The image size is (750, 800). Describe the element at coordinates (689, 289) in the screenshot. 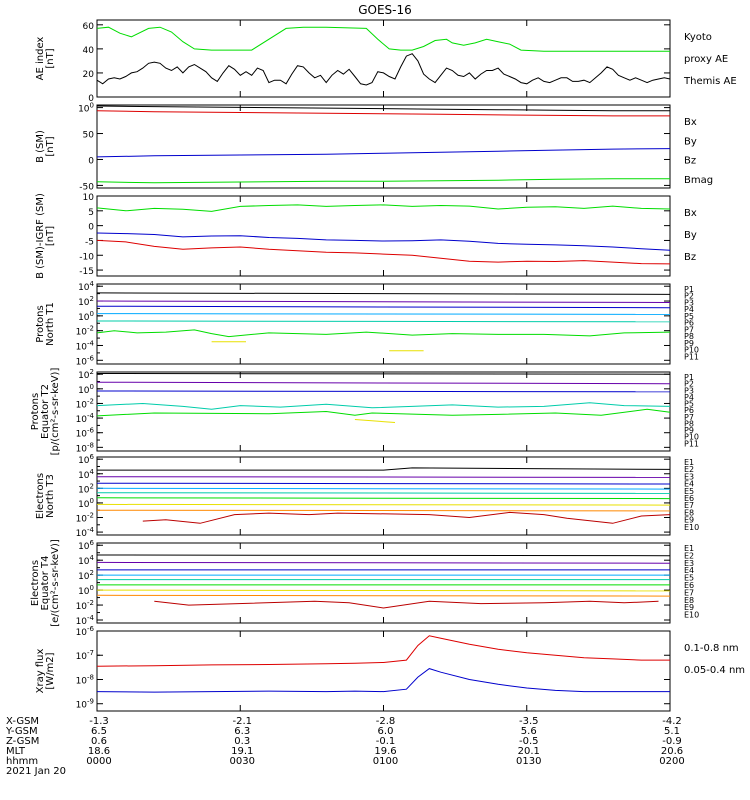

I see `legend-entry: P1` at that location.